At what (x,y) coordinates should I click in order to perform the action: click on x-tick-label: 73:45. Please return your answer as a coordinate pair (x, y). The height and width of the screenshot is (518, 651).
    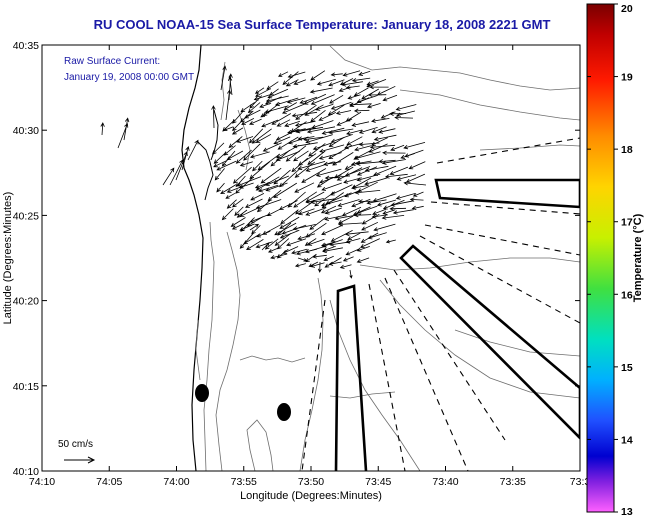
    Looking at the image, I should click on (378, 482).